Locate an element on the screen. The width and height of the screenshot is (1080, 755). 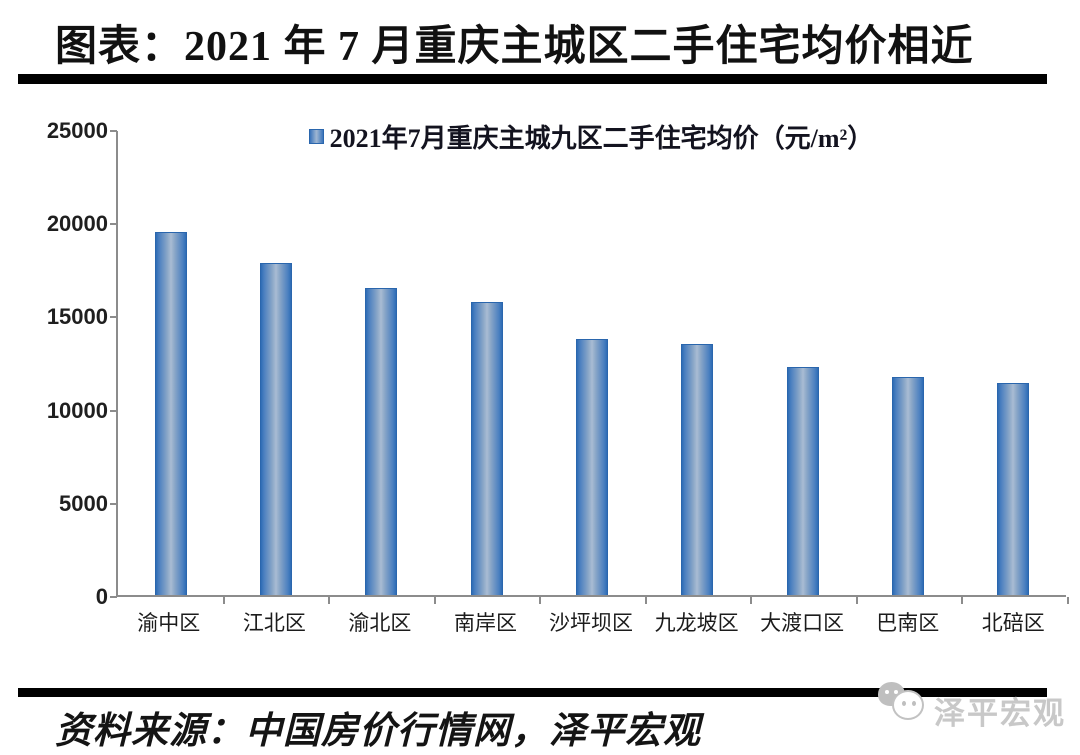
x-axis-label: 江北区 is located at coordinates (274, 623).